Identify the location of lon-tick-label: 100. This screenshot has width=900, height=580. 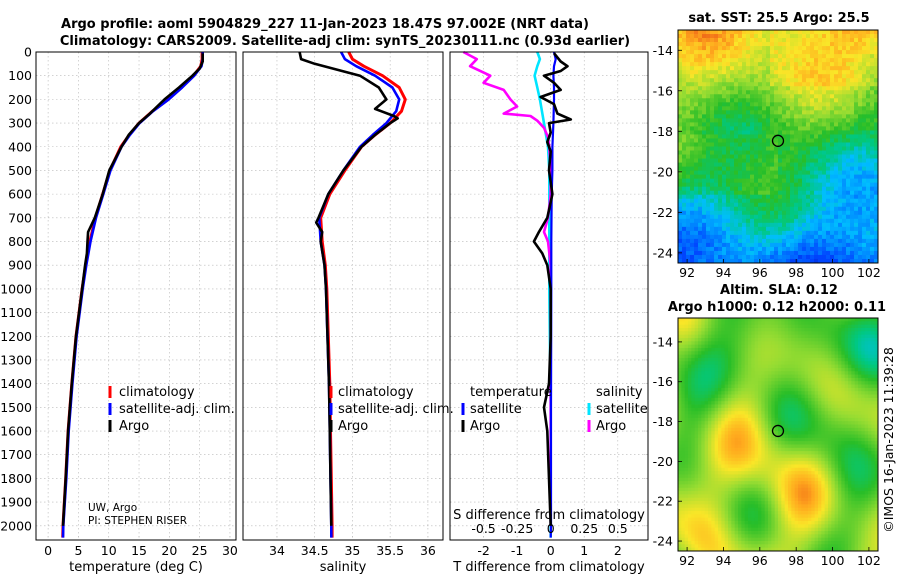
(833, 272).